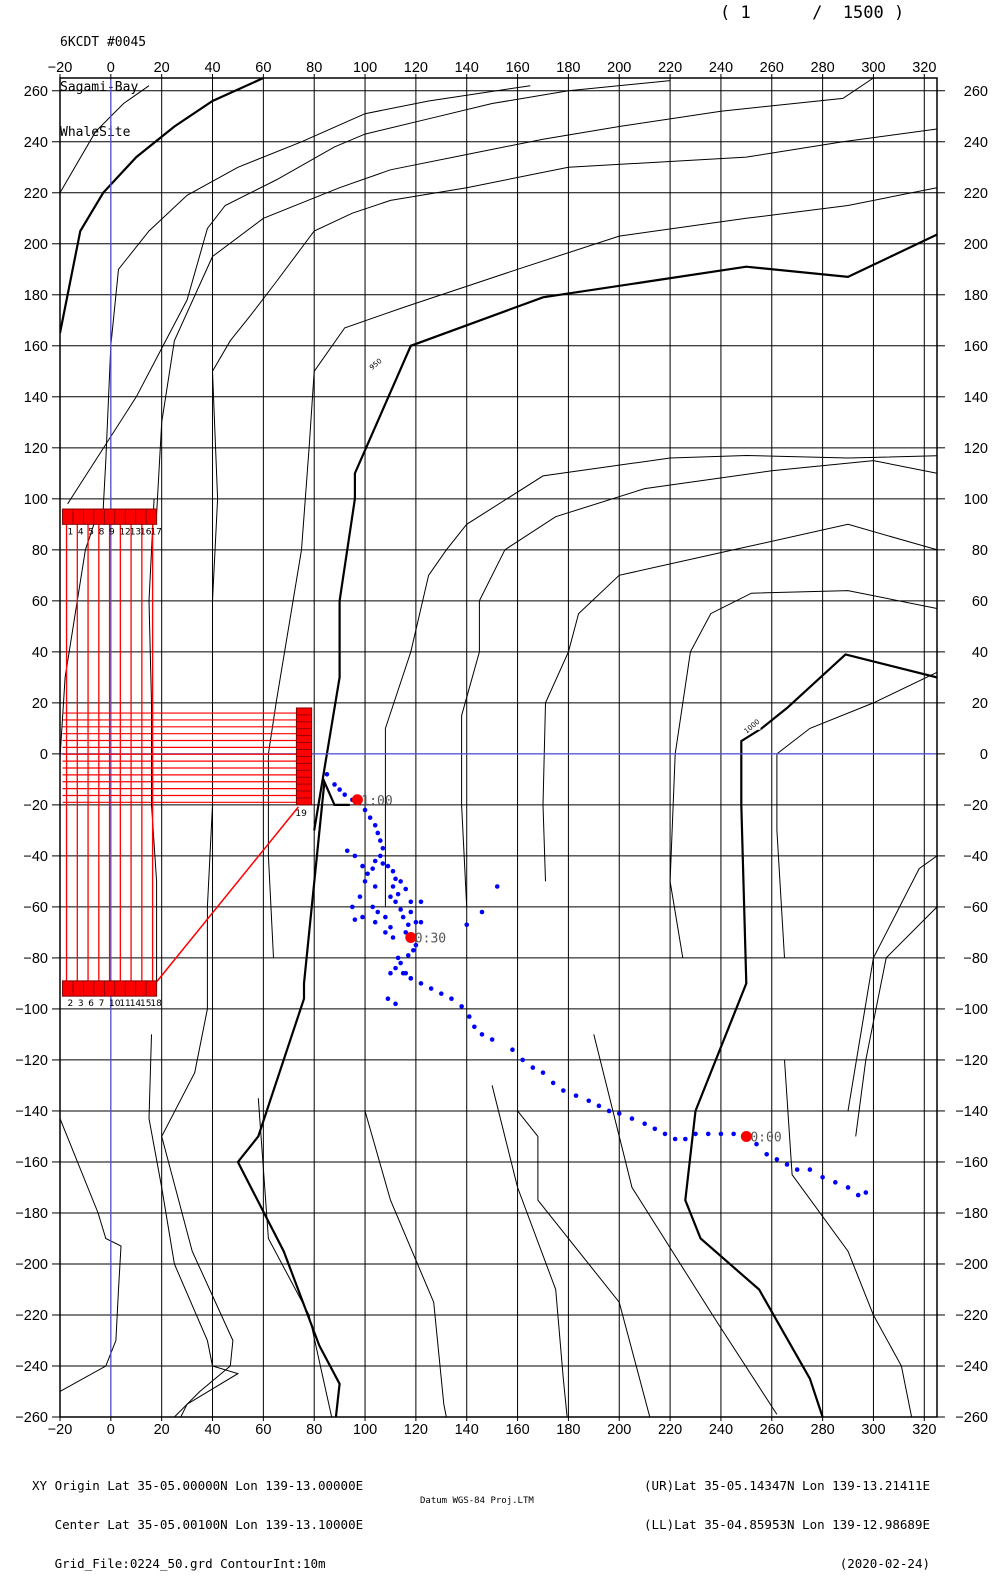 This screenshot has height=1583, width=1000. Describe the element at coordinates (971, 1010) in the screenshot. I see `y-tick-label-right: −100` at that location.